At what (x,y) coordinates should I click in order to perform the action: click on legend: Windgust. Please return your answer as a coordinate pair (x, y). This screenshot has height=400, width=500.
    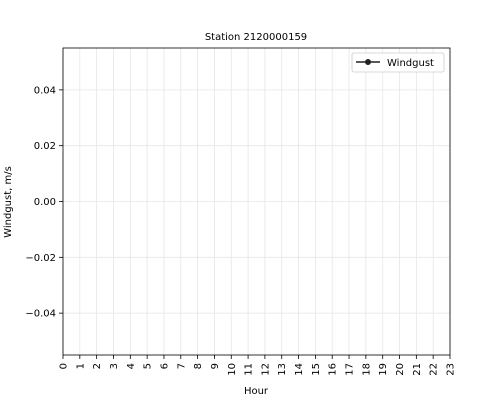
    Looking at the image, I should click on (398, 62).